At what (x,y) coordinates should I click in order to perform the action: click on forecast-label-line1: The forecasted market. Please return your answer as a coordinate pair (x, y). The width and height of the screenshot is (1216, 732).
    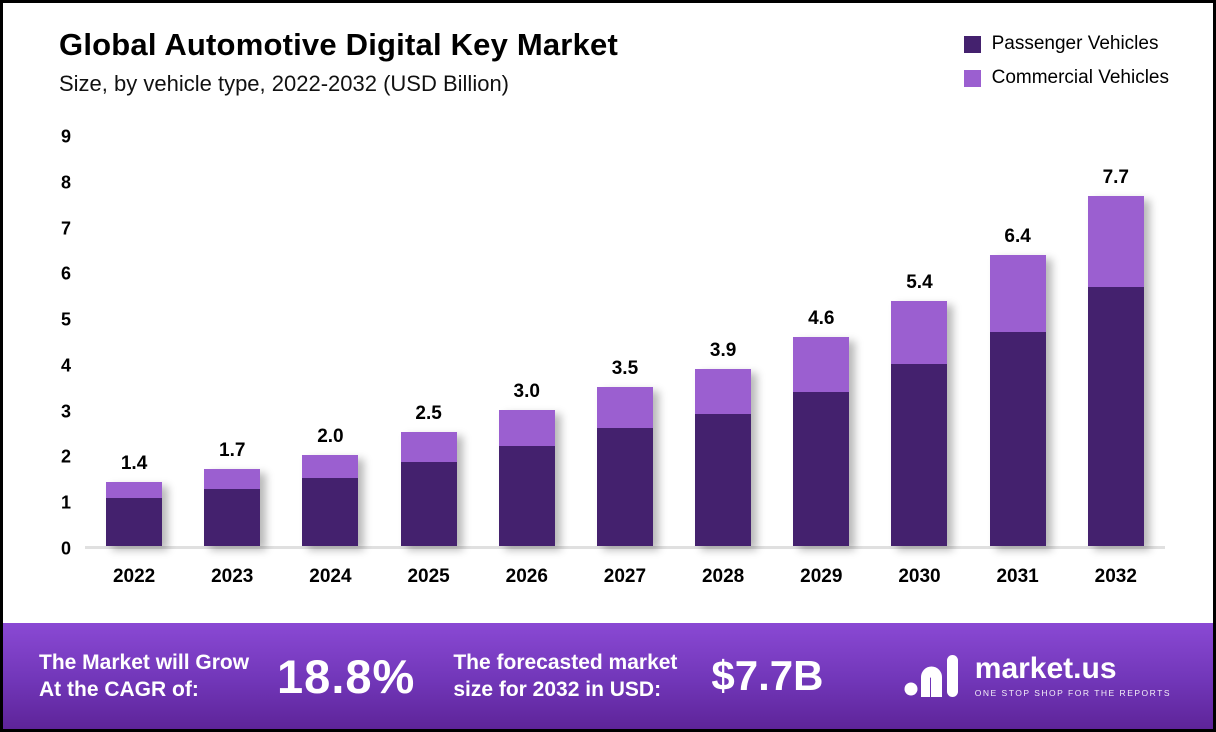
    Looking at the image, I should click on (565, 662).